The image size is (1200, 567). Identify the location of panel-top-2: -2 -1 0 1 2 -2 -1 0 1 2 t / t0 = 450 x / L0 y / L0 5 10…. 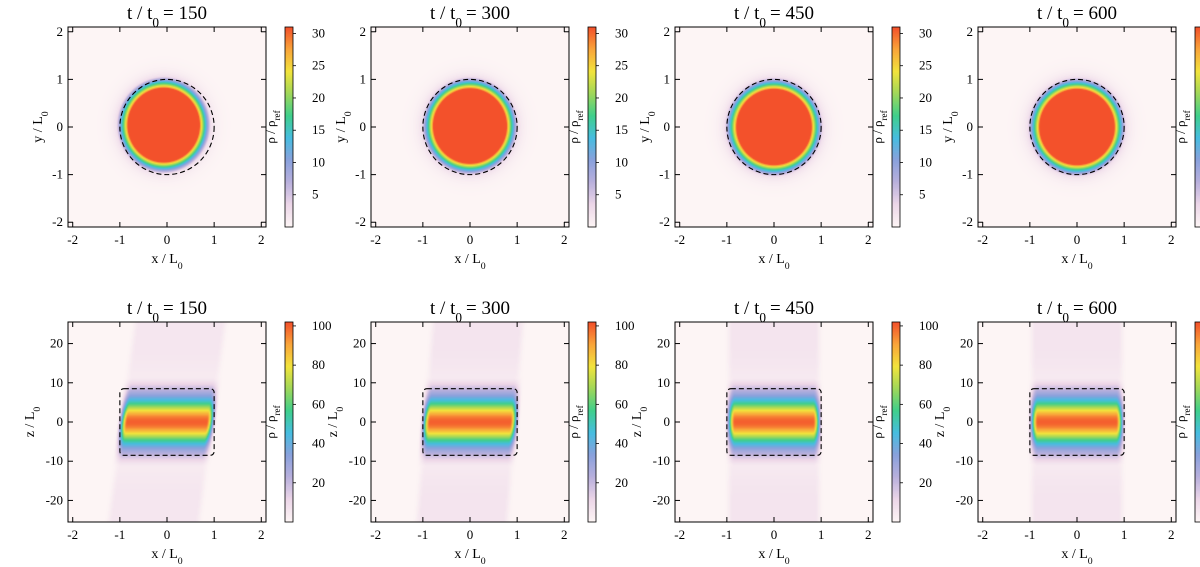
(785, 137).